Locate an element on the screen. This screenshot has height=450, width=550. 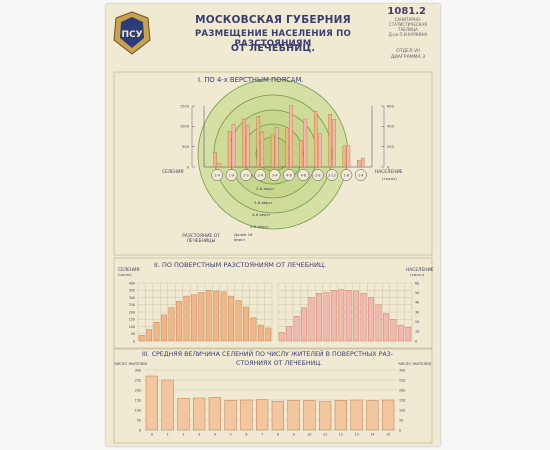
s2-left-tick-5: 150 is located at coordinates (132, 320).